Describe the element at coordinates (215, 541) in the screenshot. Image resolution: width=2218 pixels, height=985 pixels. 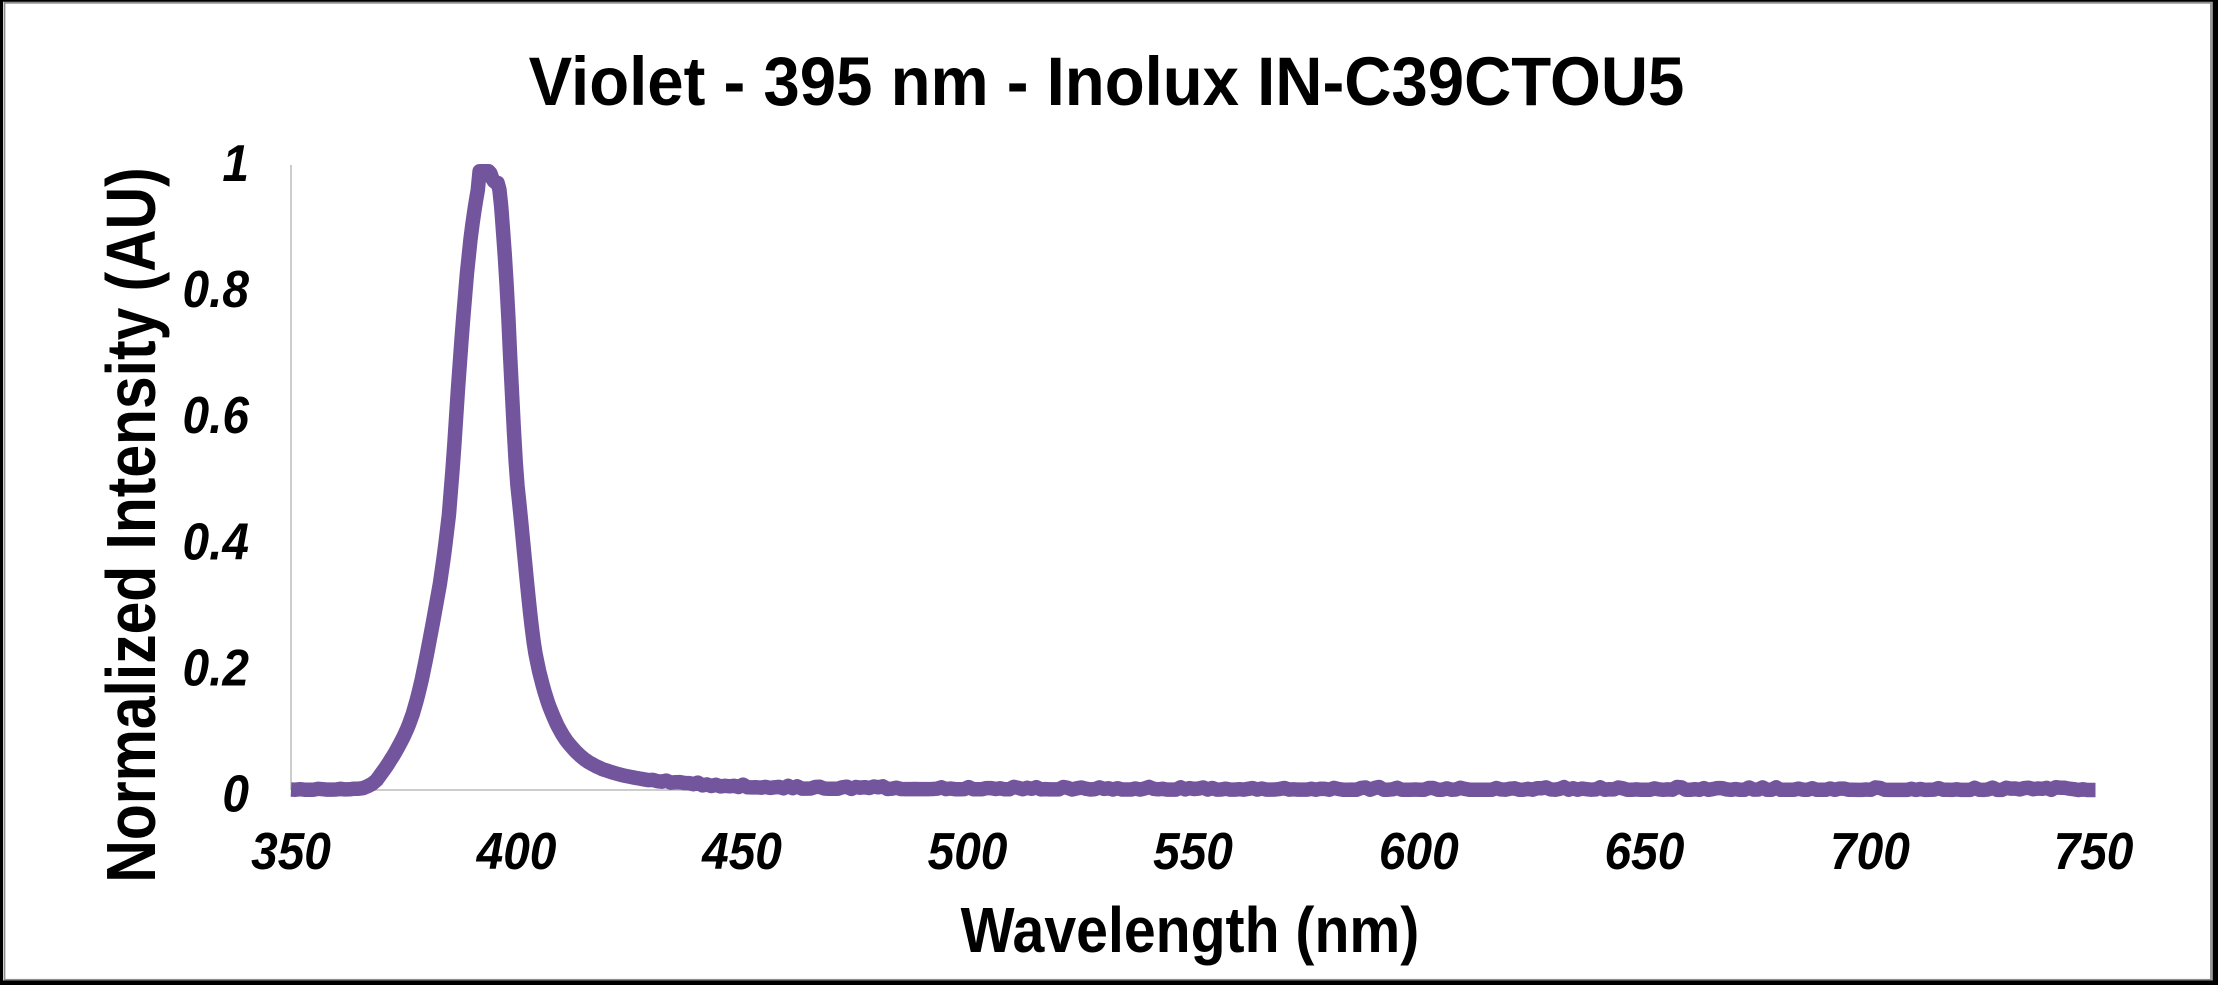
I see `svg-text: 0.4` at that location.